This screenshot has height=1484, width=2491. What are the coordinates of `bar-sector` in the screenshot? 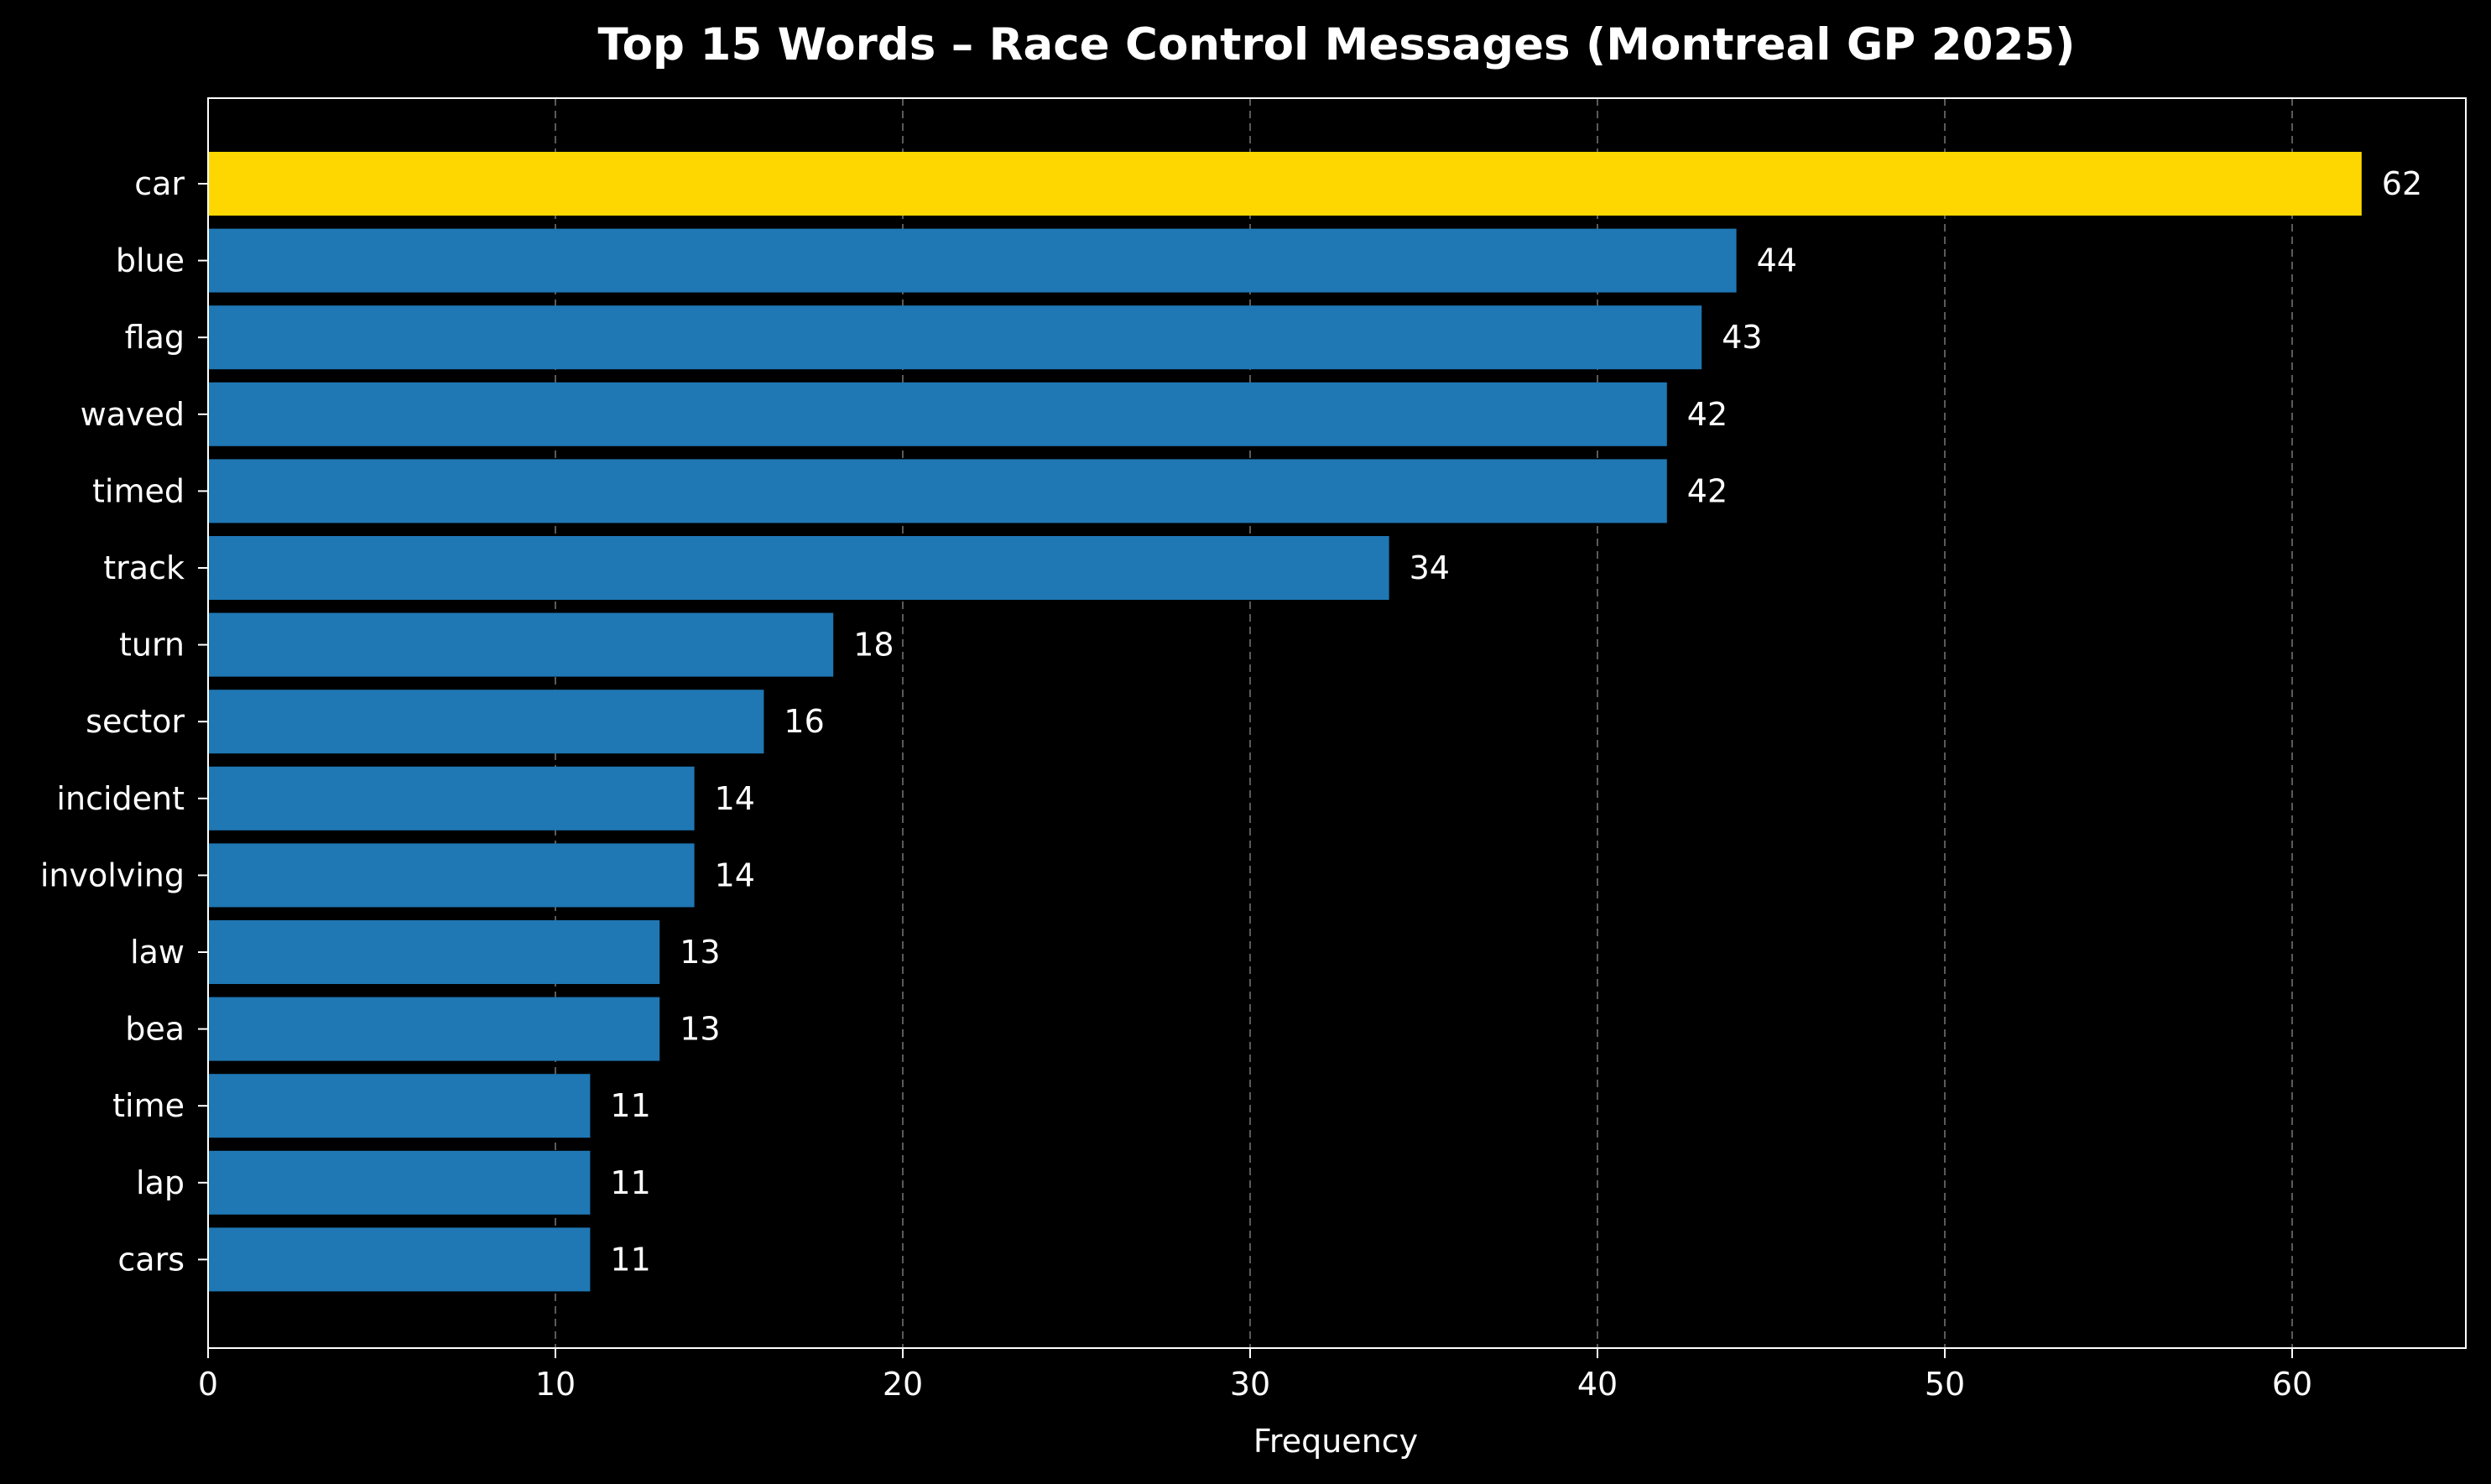 It's located at (486, 722).